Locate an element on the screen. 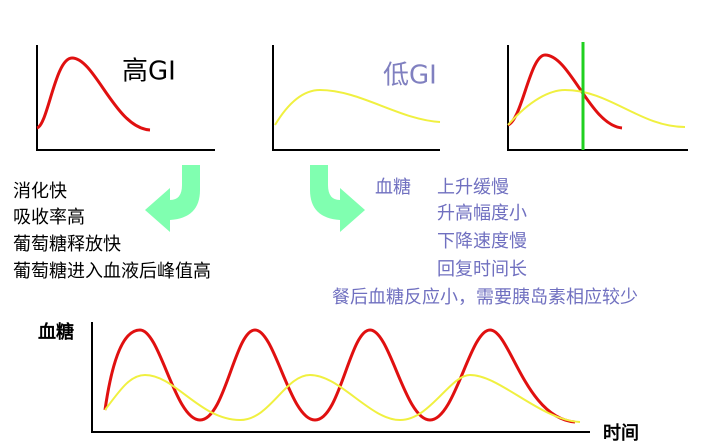  low-gi-summary: 餐后血糖反应小，需要胰岛素相应较少 is located at coordinates (485, 297).